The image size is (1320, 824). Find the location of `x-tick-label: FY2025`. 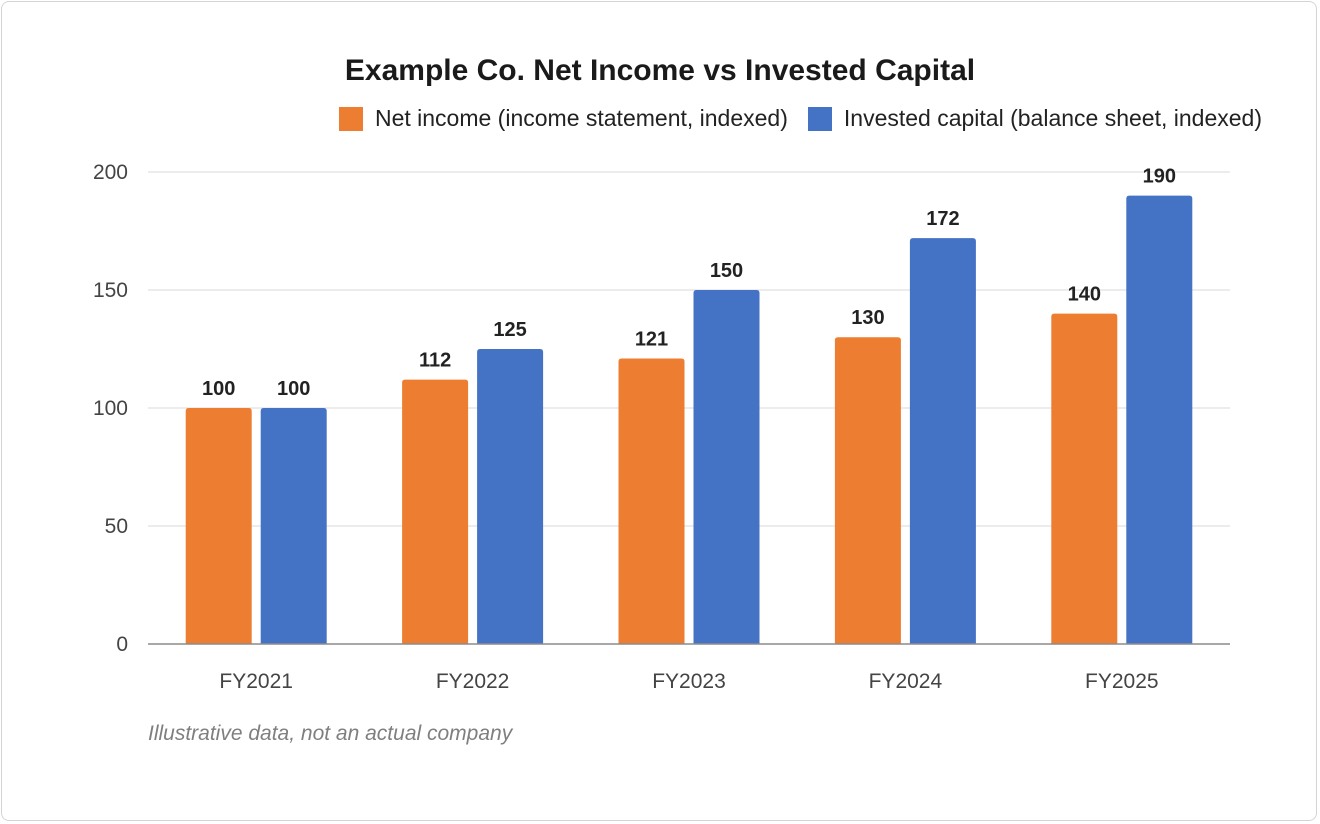

x-tick-label: FY2025 is located at coordinates (1122, 681).